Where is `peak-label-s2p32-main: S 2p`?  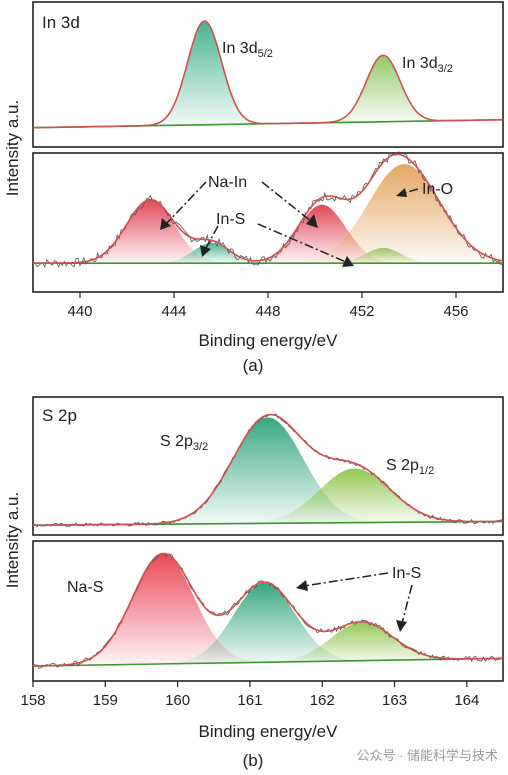
peak-label-s2p32-main: S 2p is located at coordinates (176, 441).